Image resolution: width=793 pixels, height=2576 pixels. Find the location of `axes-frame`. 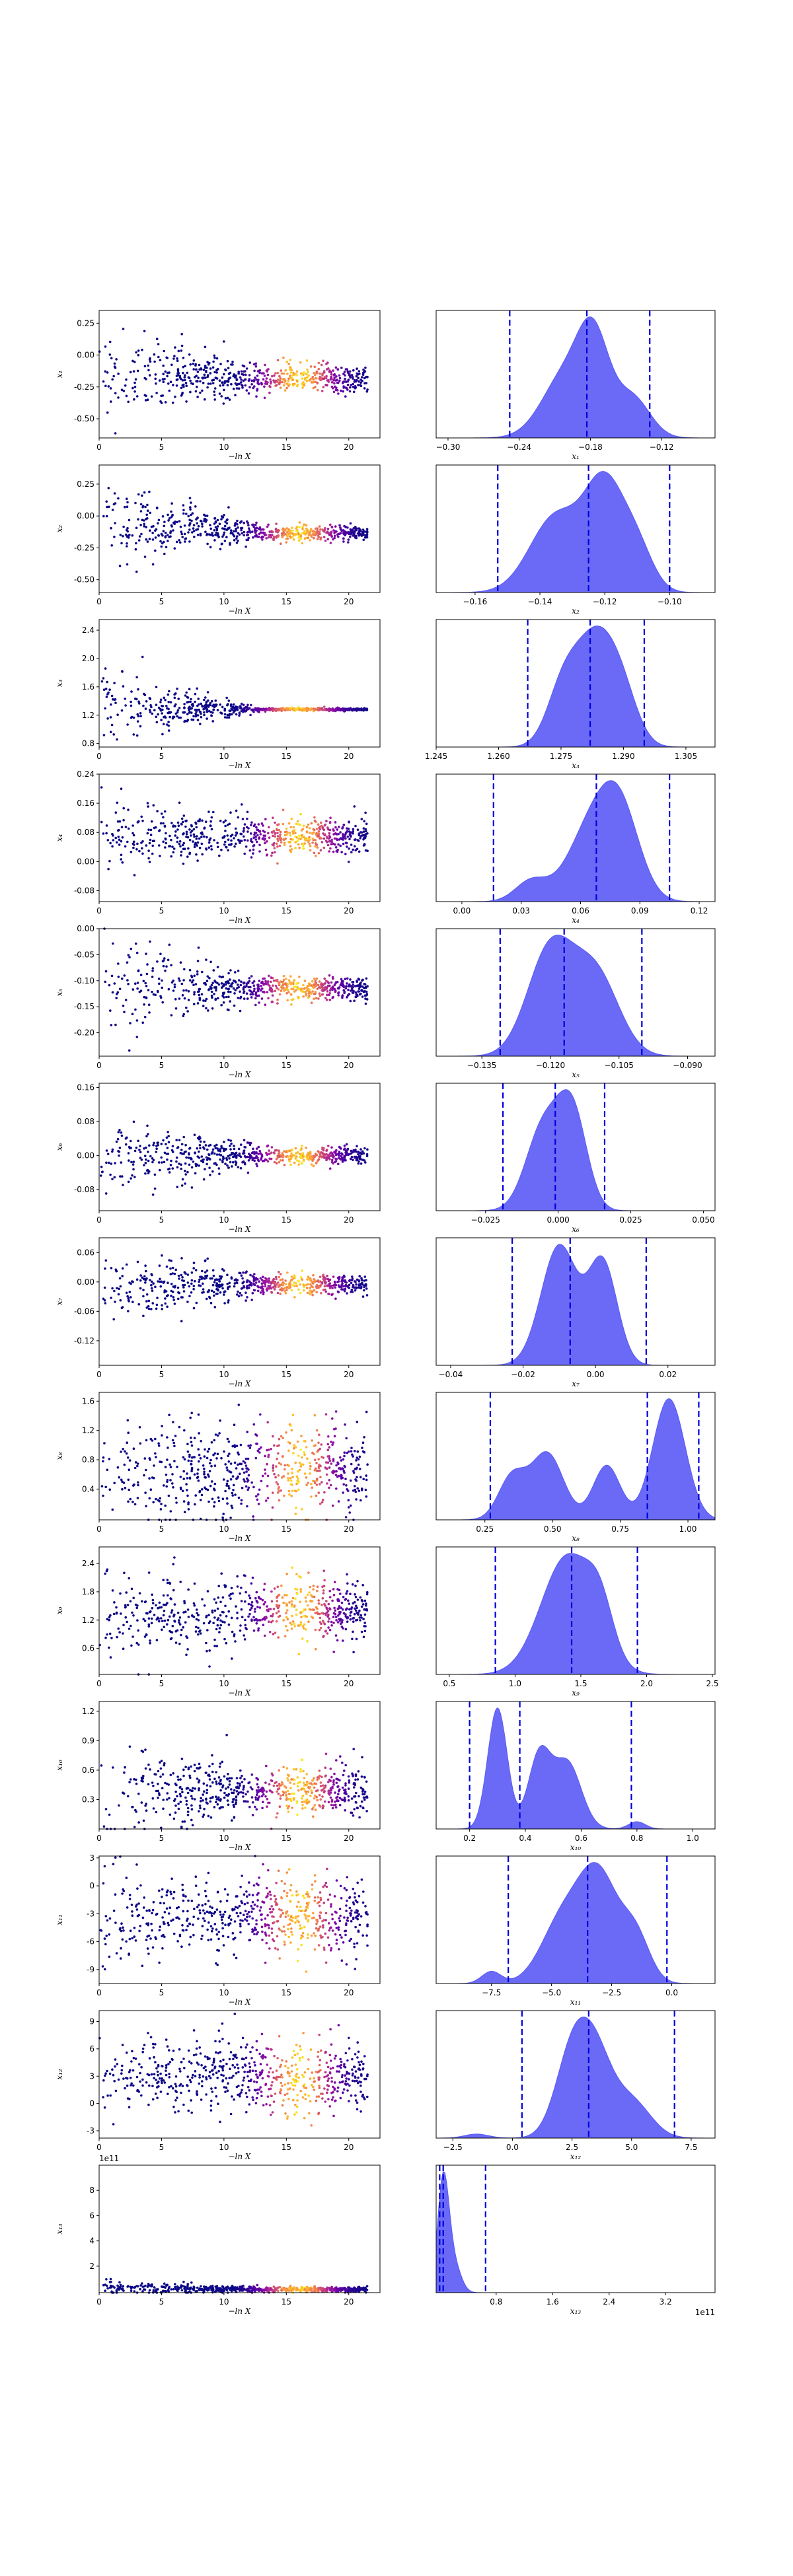

axes-frame is located at coordinates (239, 838).